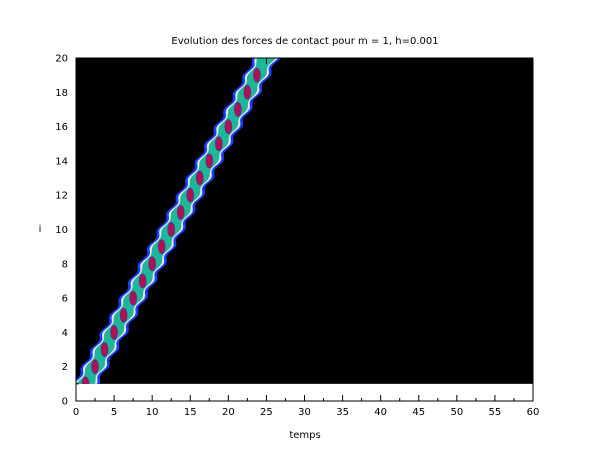 The width and height of the screenshot is (610, 460). What do you see at coordinates (61, 230) in the screenshot?
I see `y-tick-label: 10` at bounding box center [61, 230].